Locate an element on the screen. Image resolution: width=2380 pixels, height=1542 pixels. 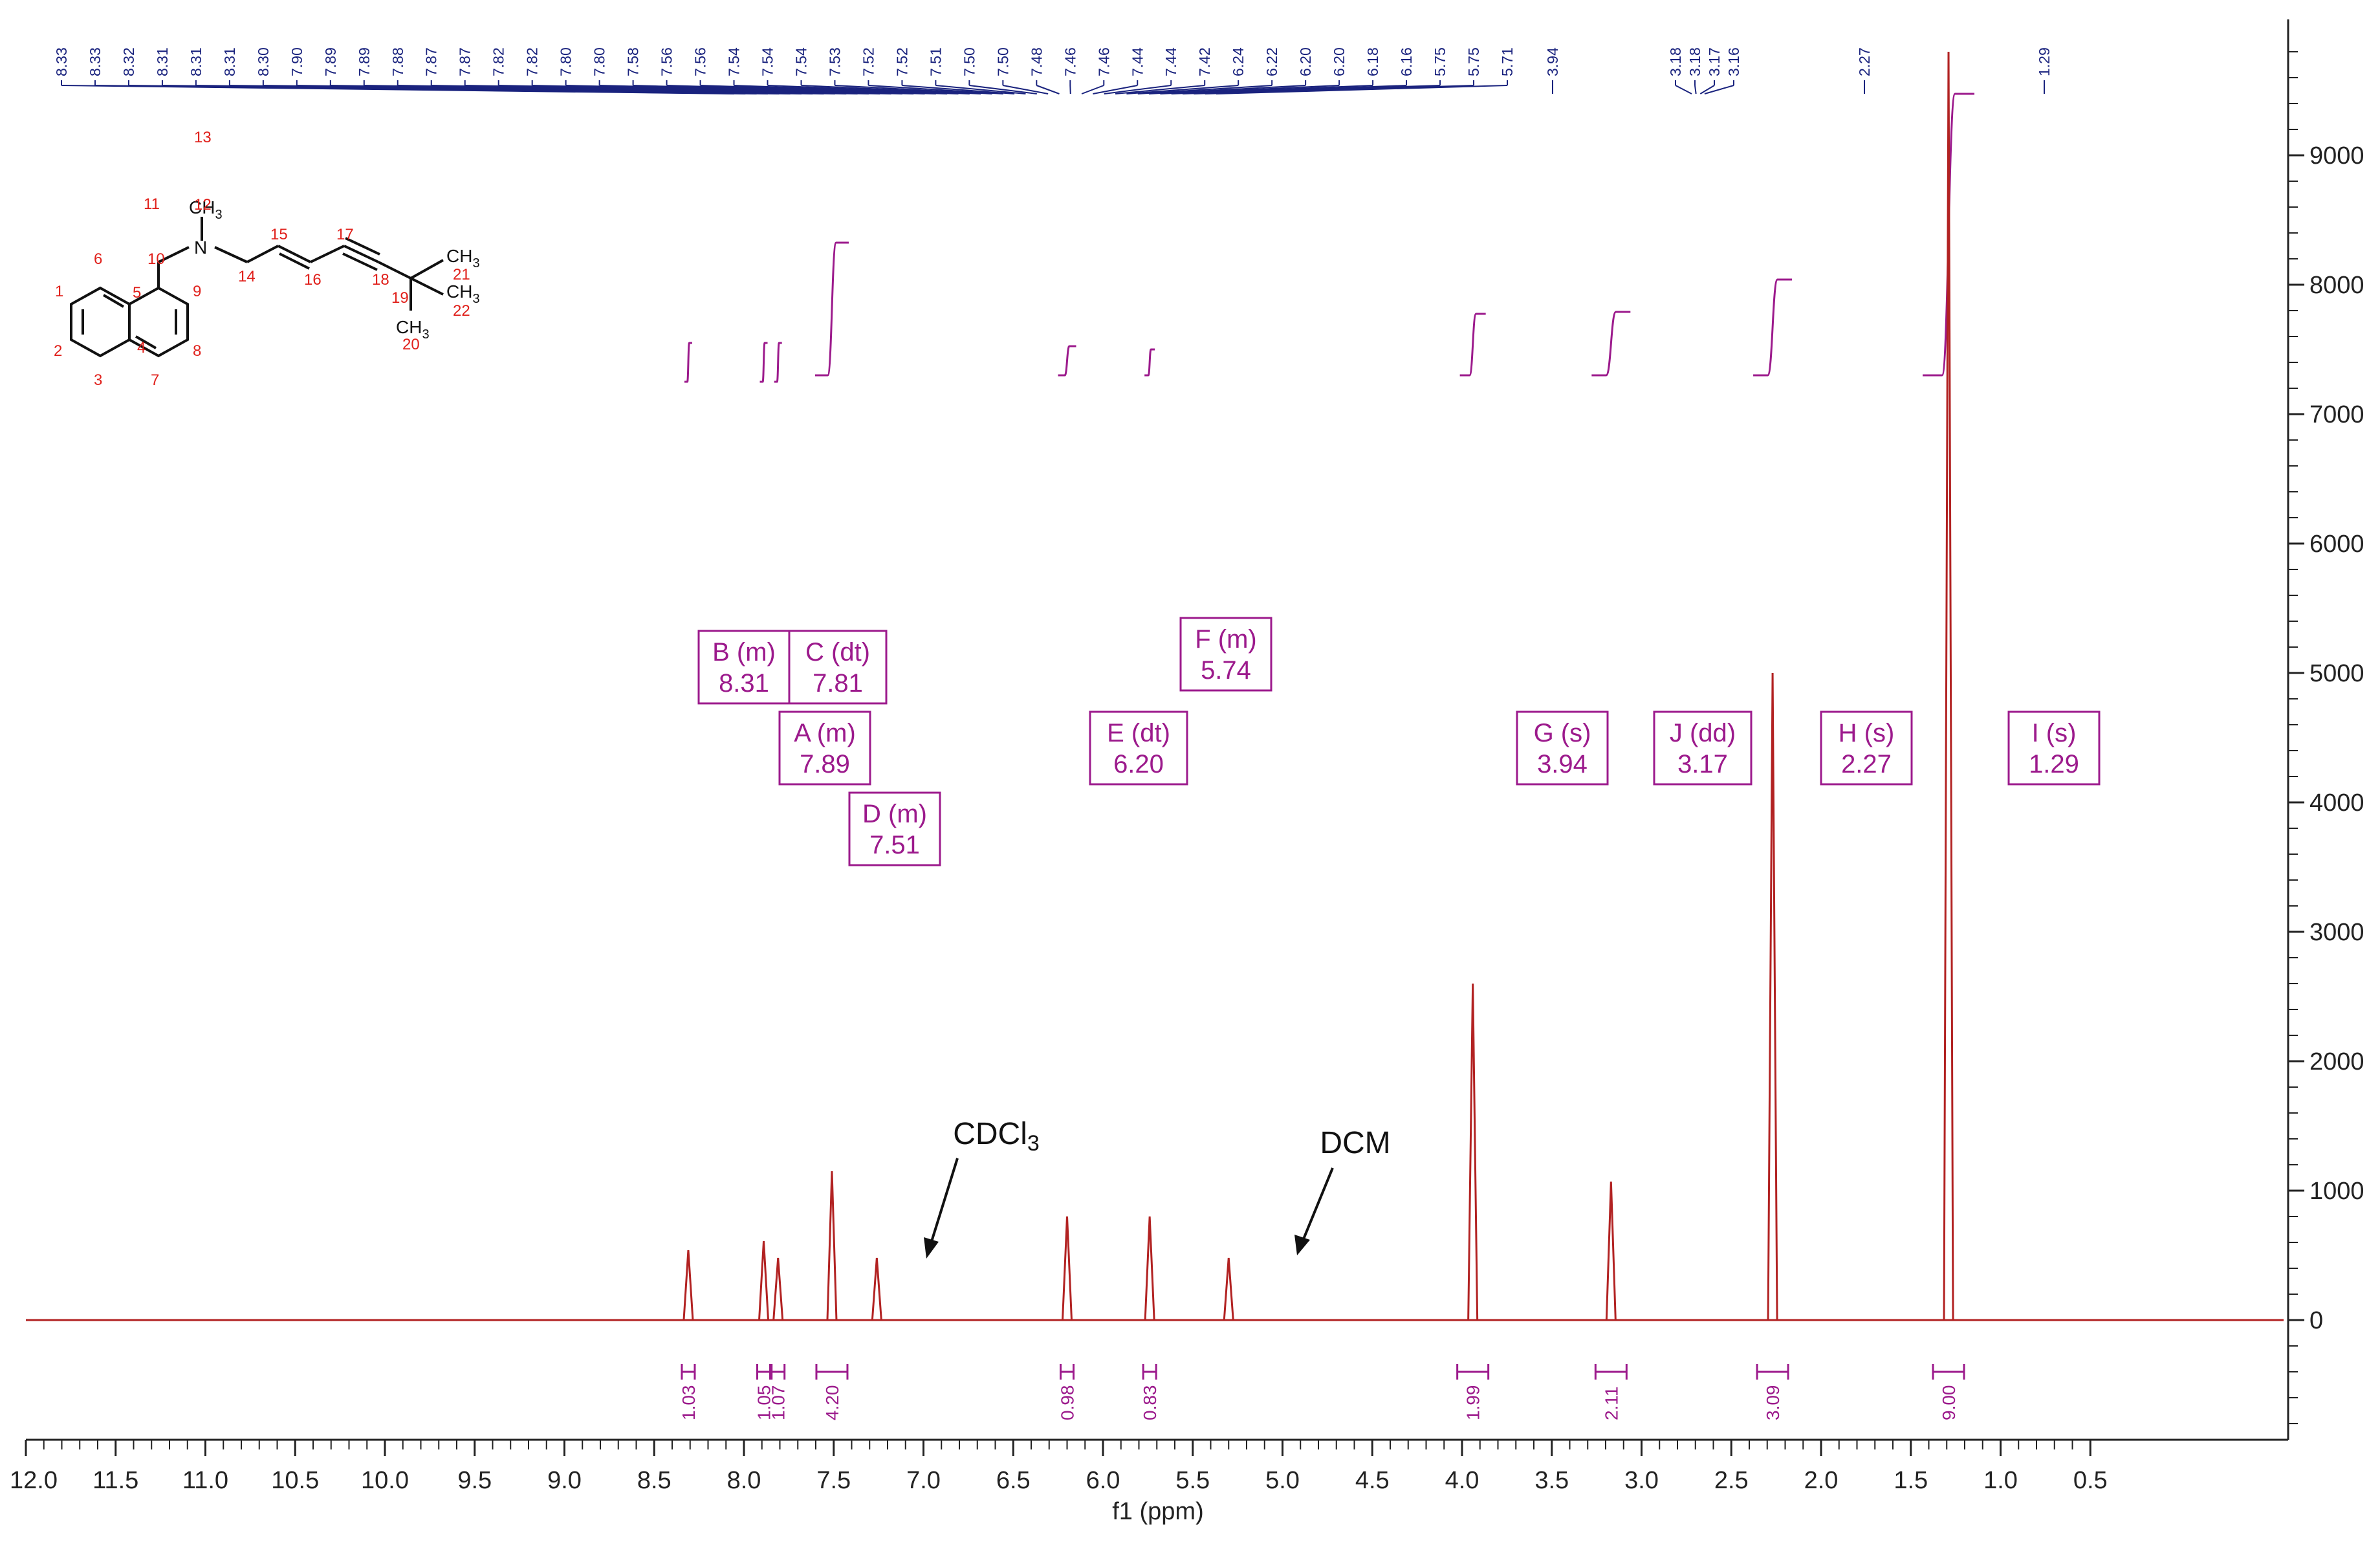
x-tick-label: 10.5 is located at coordinates (295, 1481).